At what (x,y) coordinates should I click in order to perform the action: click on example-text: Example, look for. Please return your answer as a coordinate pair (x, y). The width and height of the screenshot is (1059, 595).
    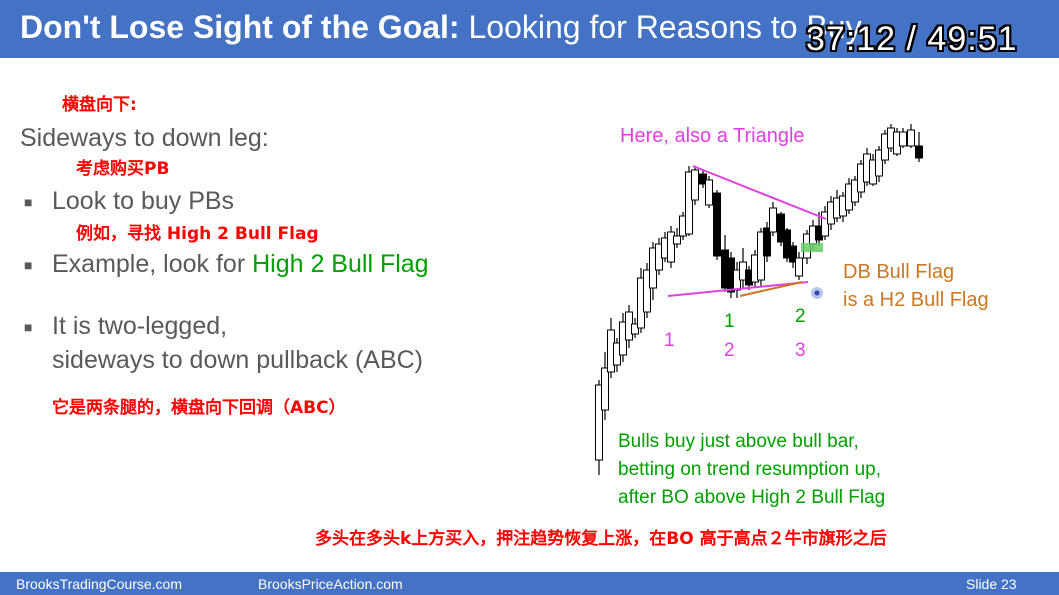
    Looking at the image, I should click on (152, 264).